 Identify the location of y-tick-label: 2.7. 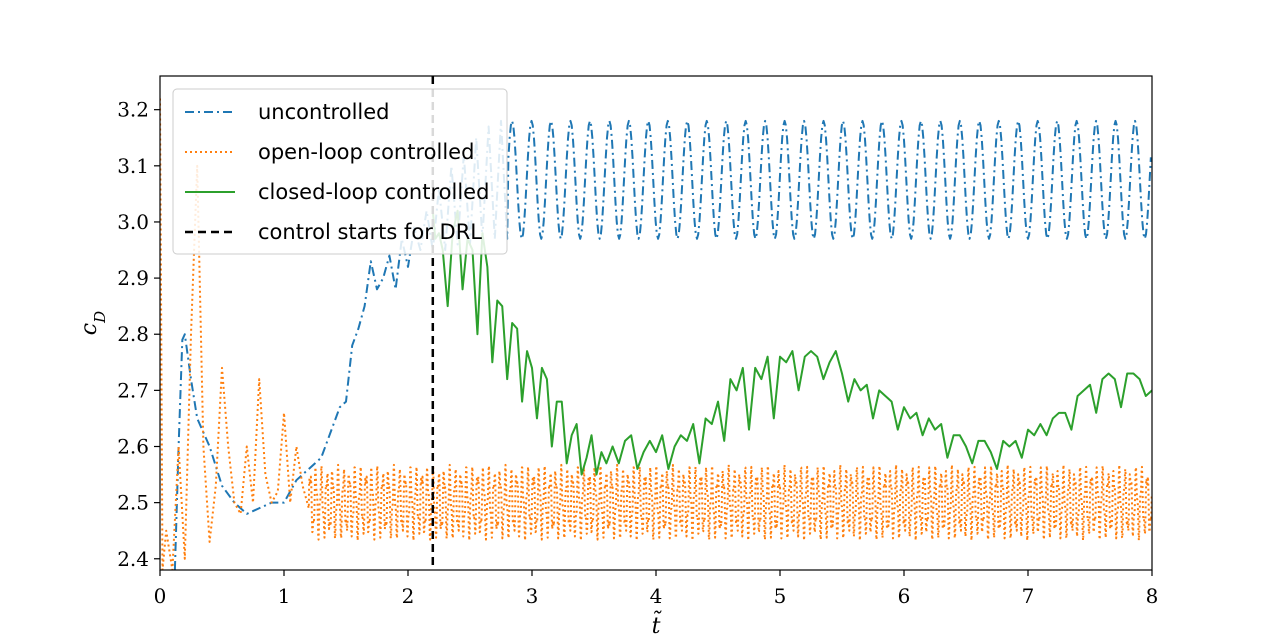
(133, 390).